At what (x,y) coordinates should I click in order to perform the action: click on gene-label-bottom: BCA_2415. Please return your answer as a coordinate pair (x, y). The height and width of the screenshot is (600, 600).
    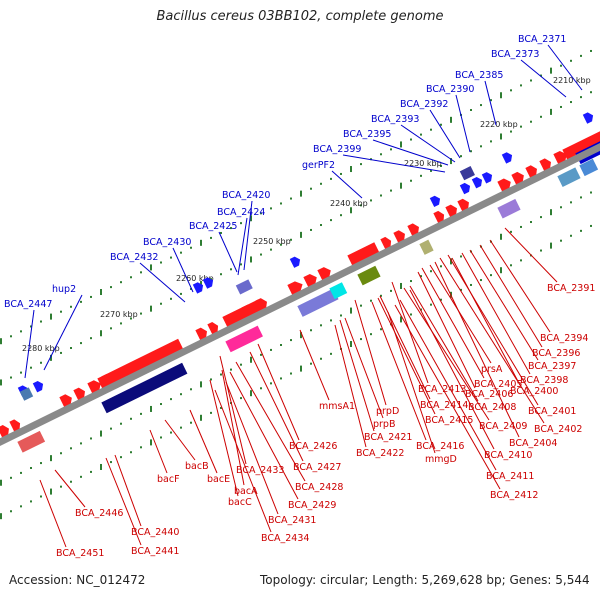
    Looking at the image, I should click on (449, 420).